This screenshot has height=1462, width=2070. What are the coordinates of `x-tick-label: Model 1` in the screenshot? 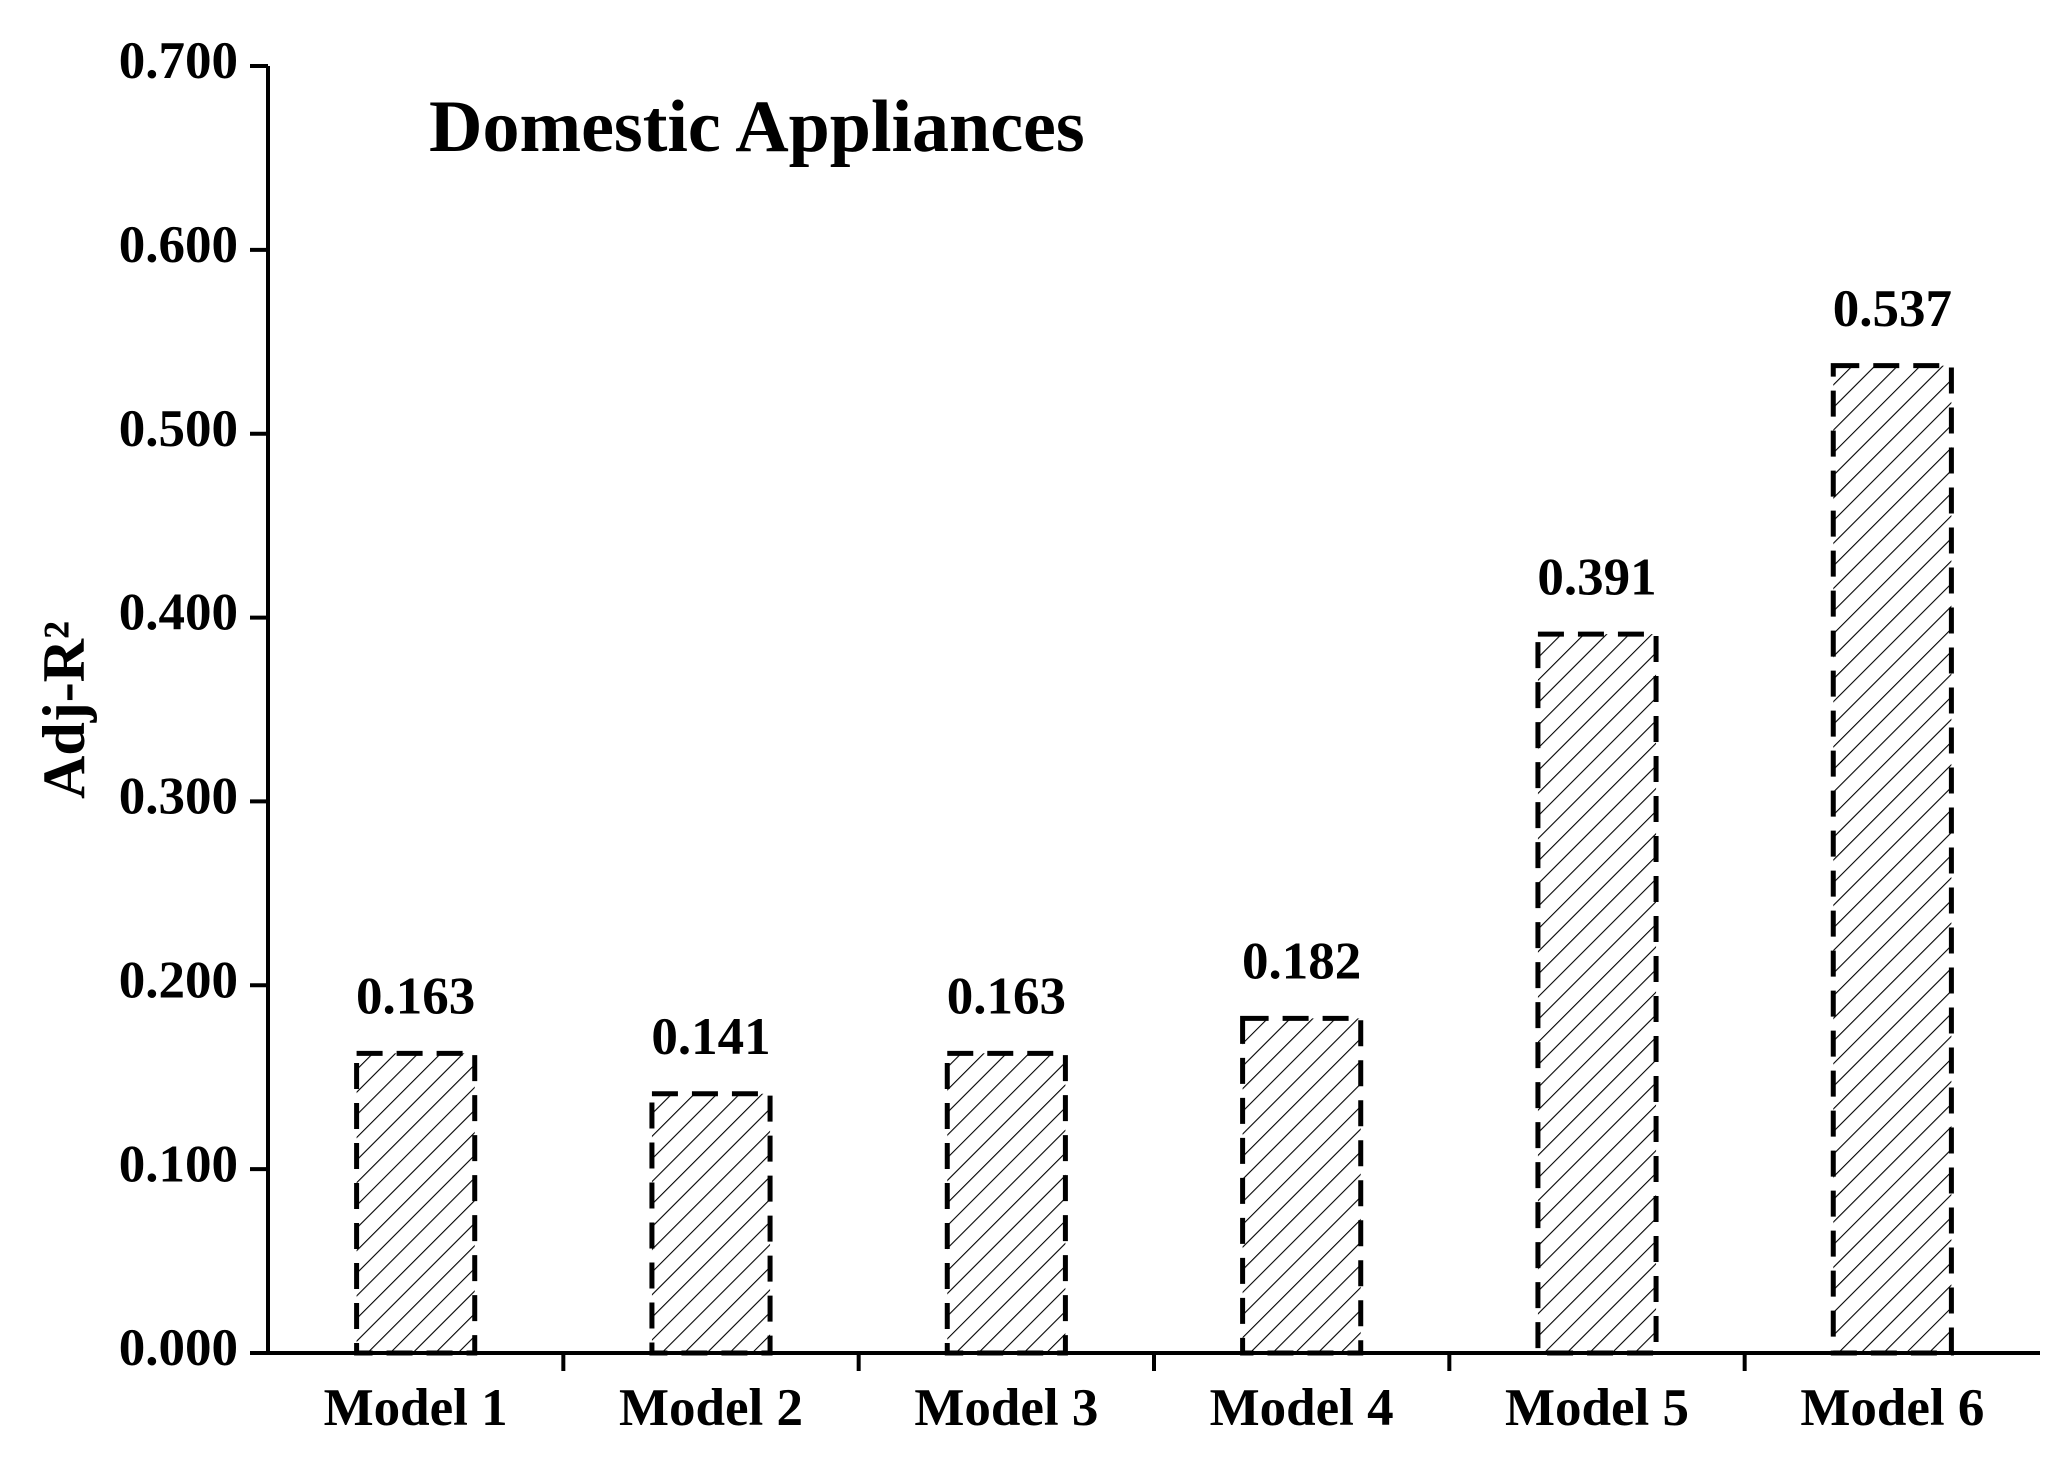 It's located at (416, 1408).